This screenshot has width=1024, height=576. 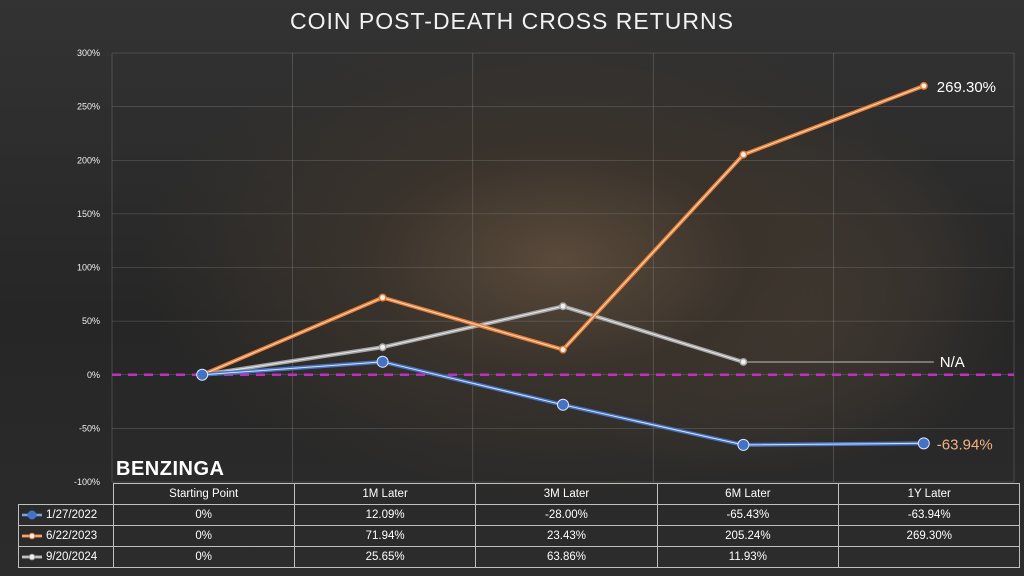 What do you see at coordinates (566, 536) in the screenshot?
I see `table-cell: 23.43%` at bounding box center [566, 536].